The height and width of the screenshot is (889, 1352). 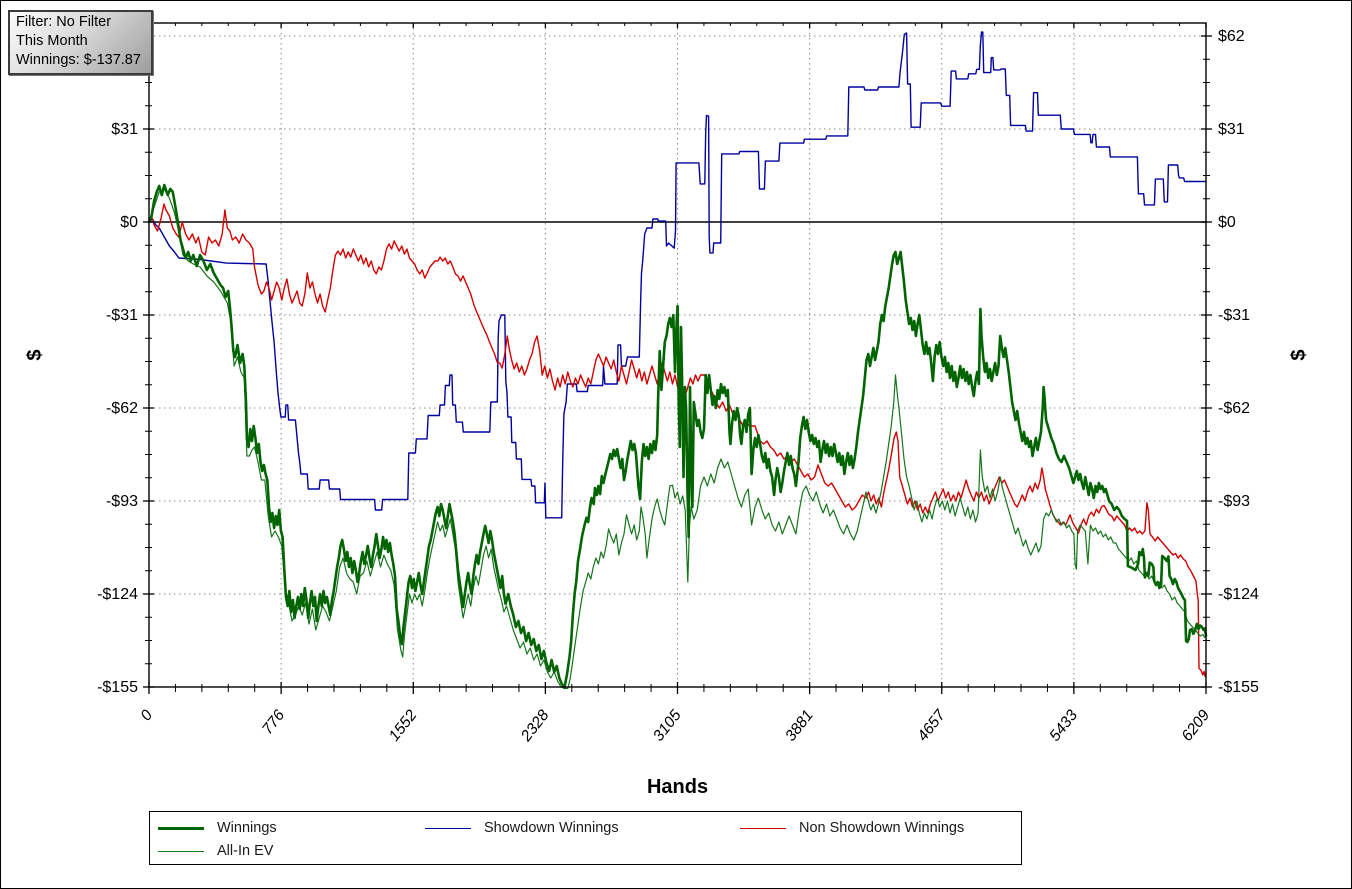 I want to click on legend-label: Non Showdown Winnings, so click(x=882, y=828).